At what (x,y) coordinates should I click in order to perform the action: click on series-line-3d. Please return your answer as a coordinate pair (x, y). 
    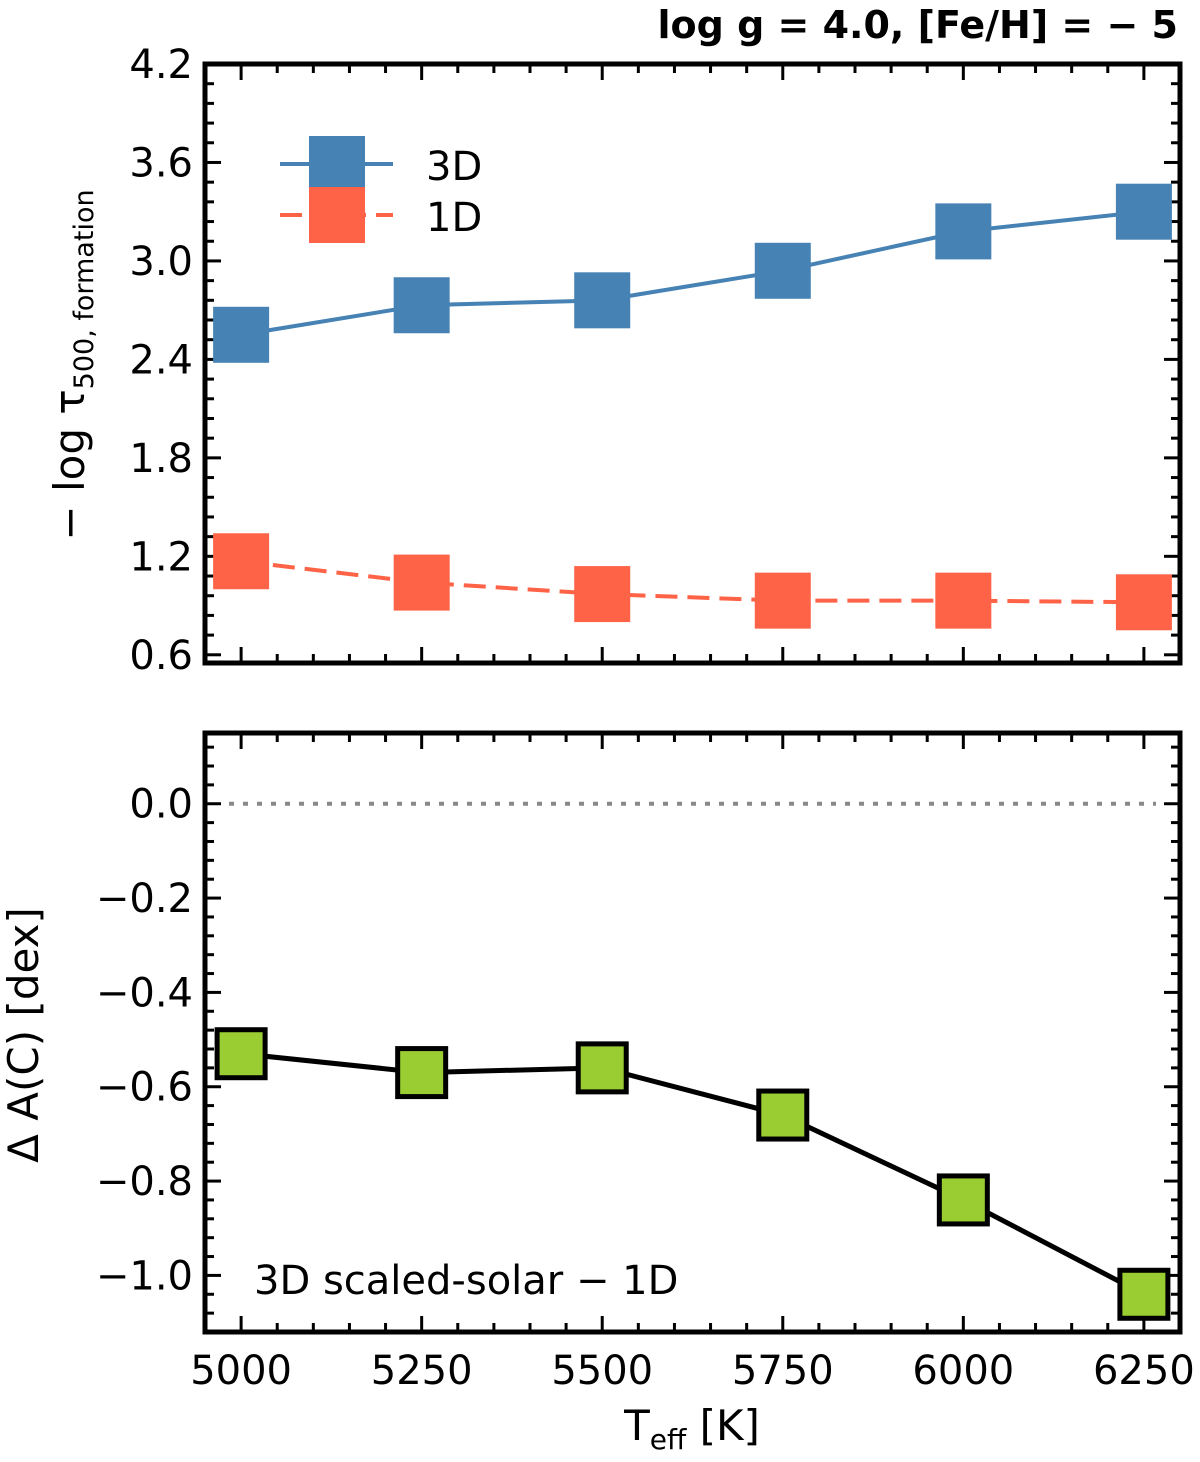
    Looking at the image, I should click on (692, 273).